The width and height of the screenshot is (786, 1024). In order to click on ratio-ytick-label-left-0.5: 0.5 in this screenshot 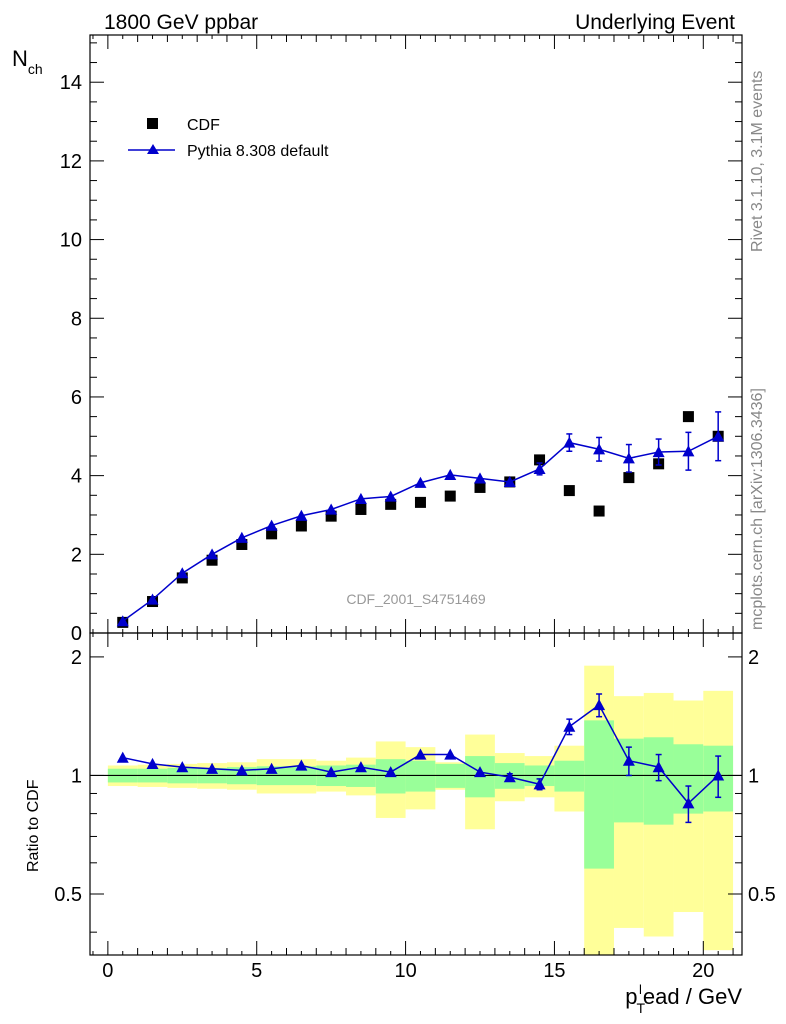, I will do `click(68, 895)`.